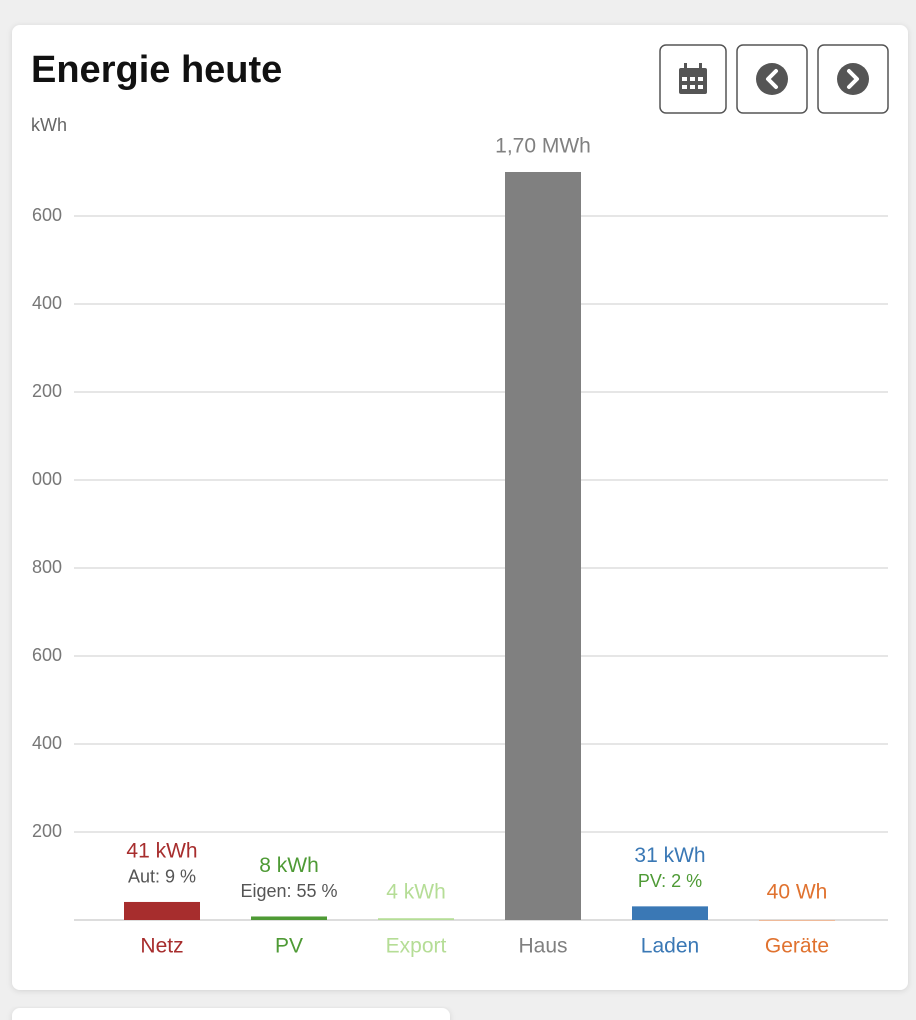 This screenshot has width=916, height=1020. Describe the element at coordinates (47, 567) in the screenshot. I see `y-tick-label: 800` at that location.